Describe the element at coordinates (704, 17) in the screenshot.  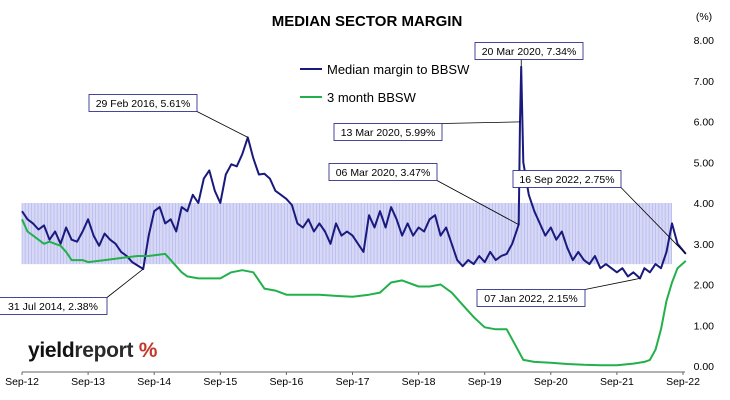
I see `y-unit-label: (%)` at that location.